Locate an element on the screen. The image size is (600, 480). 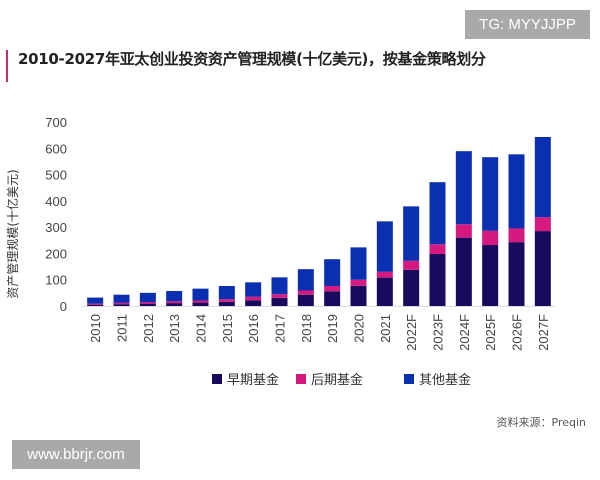
bar-2020-其他基金 is located at coordinates (358, 263).